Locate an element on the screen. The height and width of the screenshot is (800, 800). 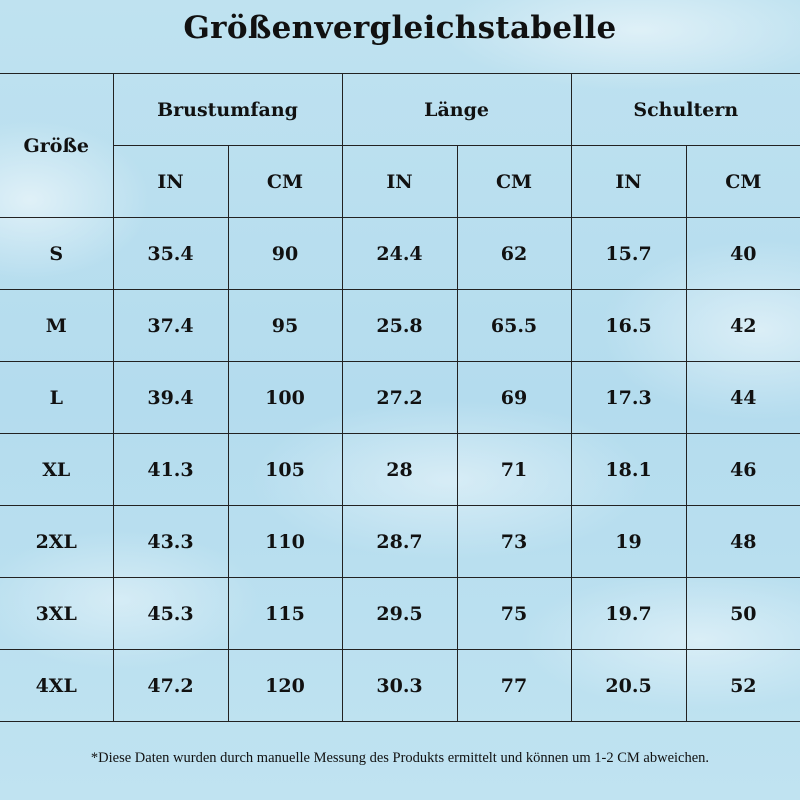
size-cell: XL is located at coordinates (57, 469).